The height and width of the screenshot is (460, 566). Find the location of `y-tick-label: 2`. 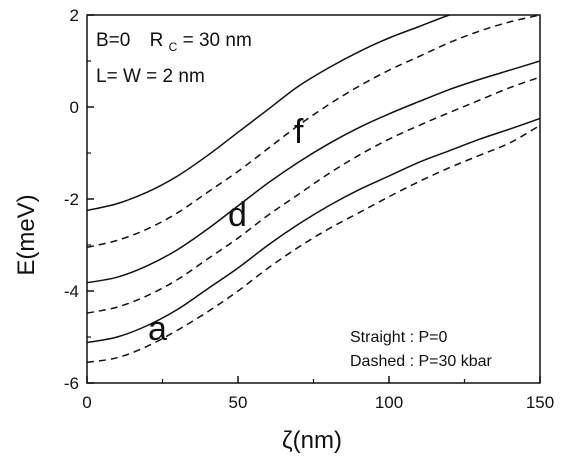

y-tick-label: 2 is located at coordinates (74, 15).